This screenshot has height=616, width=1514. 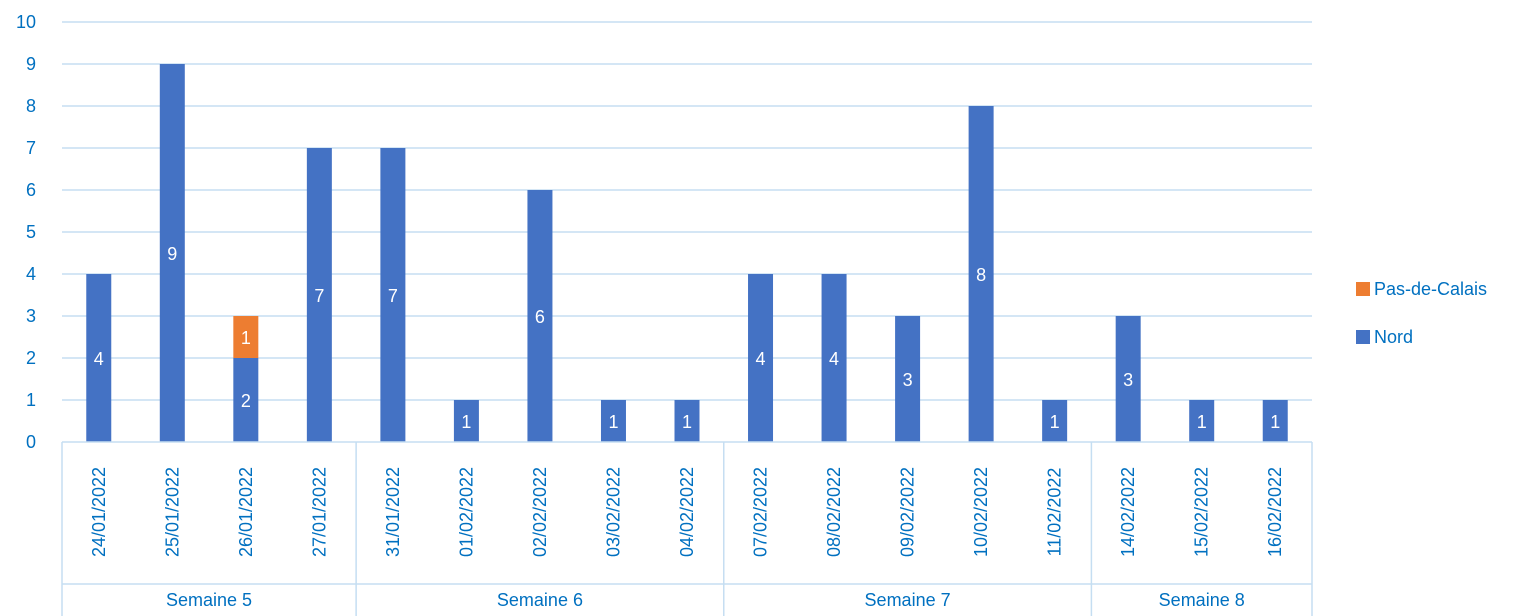 I want to click on x-tick-label: 01/02/2022, so click(x=466, y=512).